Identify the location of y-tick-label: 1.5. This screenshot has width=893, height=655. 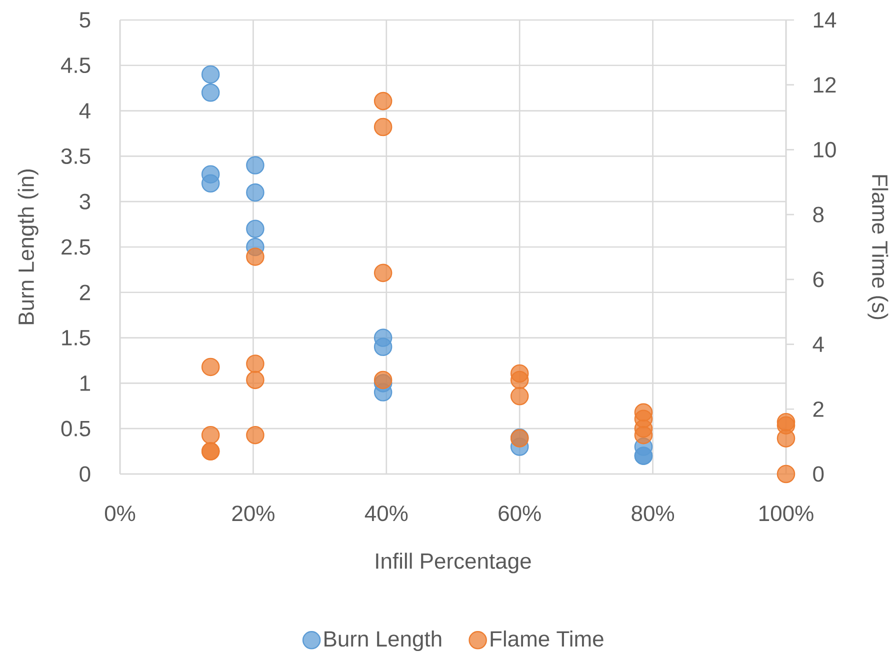
(76, 338).